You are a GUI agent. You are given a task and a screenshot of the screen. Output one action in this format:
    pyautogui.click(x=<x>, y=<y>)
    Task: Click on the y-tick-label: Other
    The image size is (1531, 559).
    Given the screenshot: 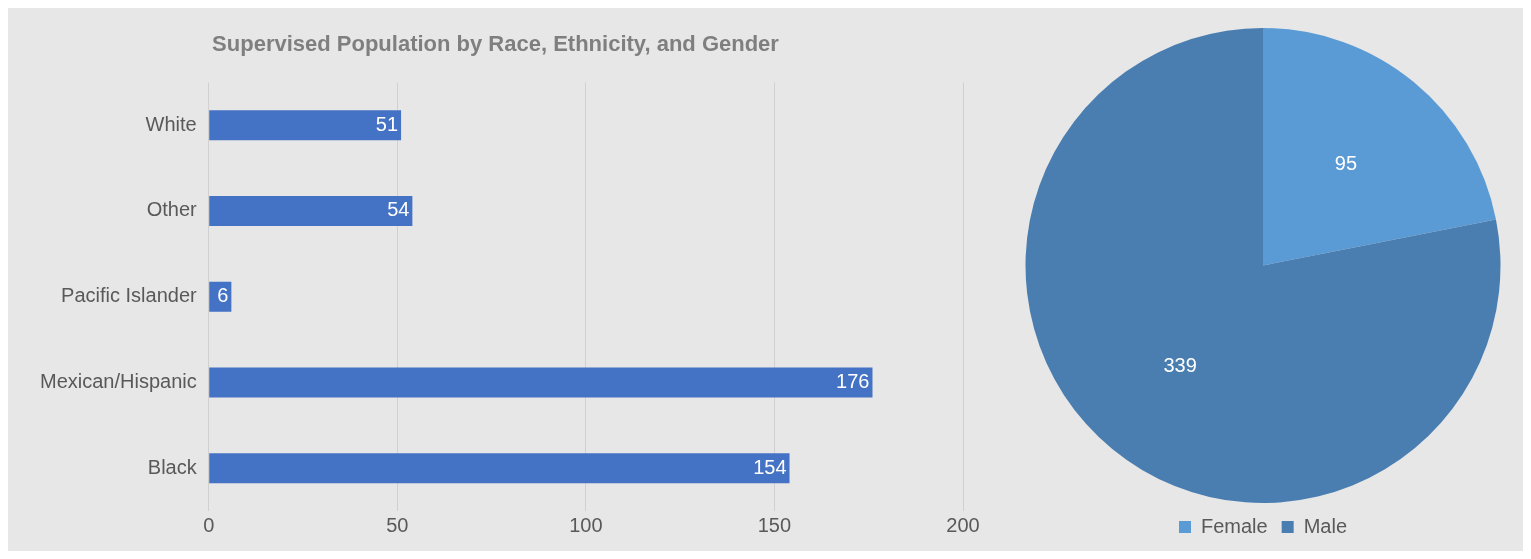 What is the action you would take?
    pyautogui.click(x=172, y=209)
    